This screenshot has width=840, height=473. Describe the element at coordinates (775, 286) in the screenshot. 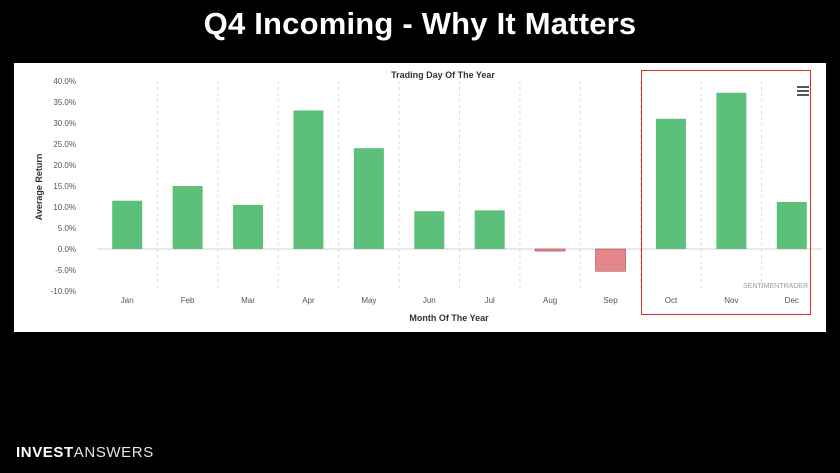

I see `watermark: SENTIMENTRADER` at that location.